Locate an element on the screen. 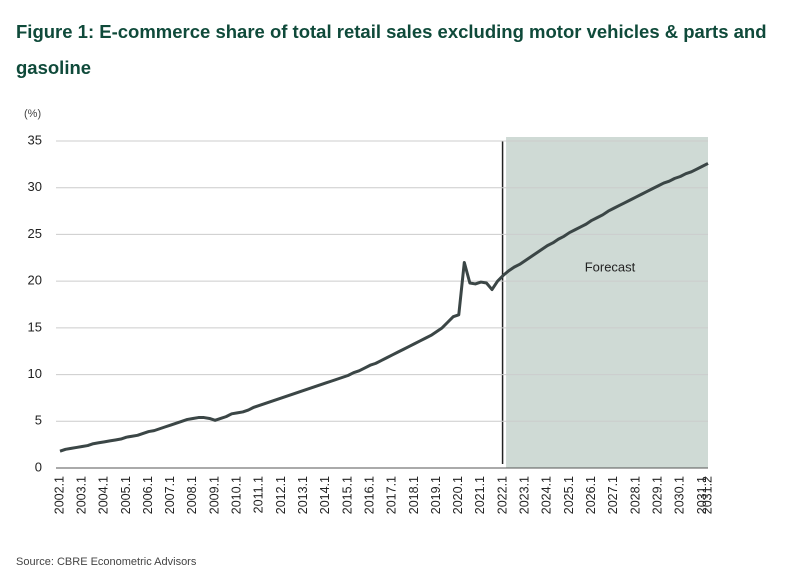 The width and height of the screenshot is (800, 586). x-tick-label: 2005.1 is located at coordinates (126, 495).